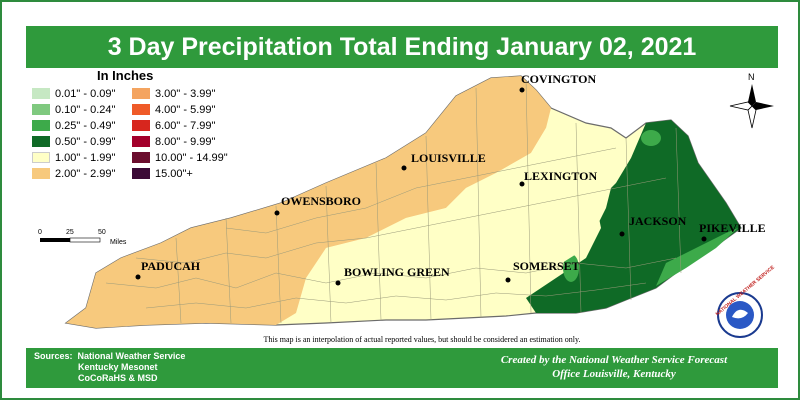 This screenshot has height=400, width=800. What do you see at coordinates (558, 79) in the screenshot?
I see `city-covington: COVINGTON` at bounding box center [558, 79].